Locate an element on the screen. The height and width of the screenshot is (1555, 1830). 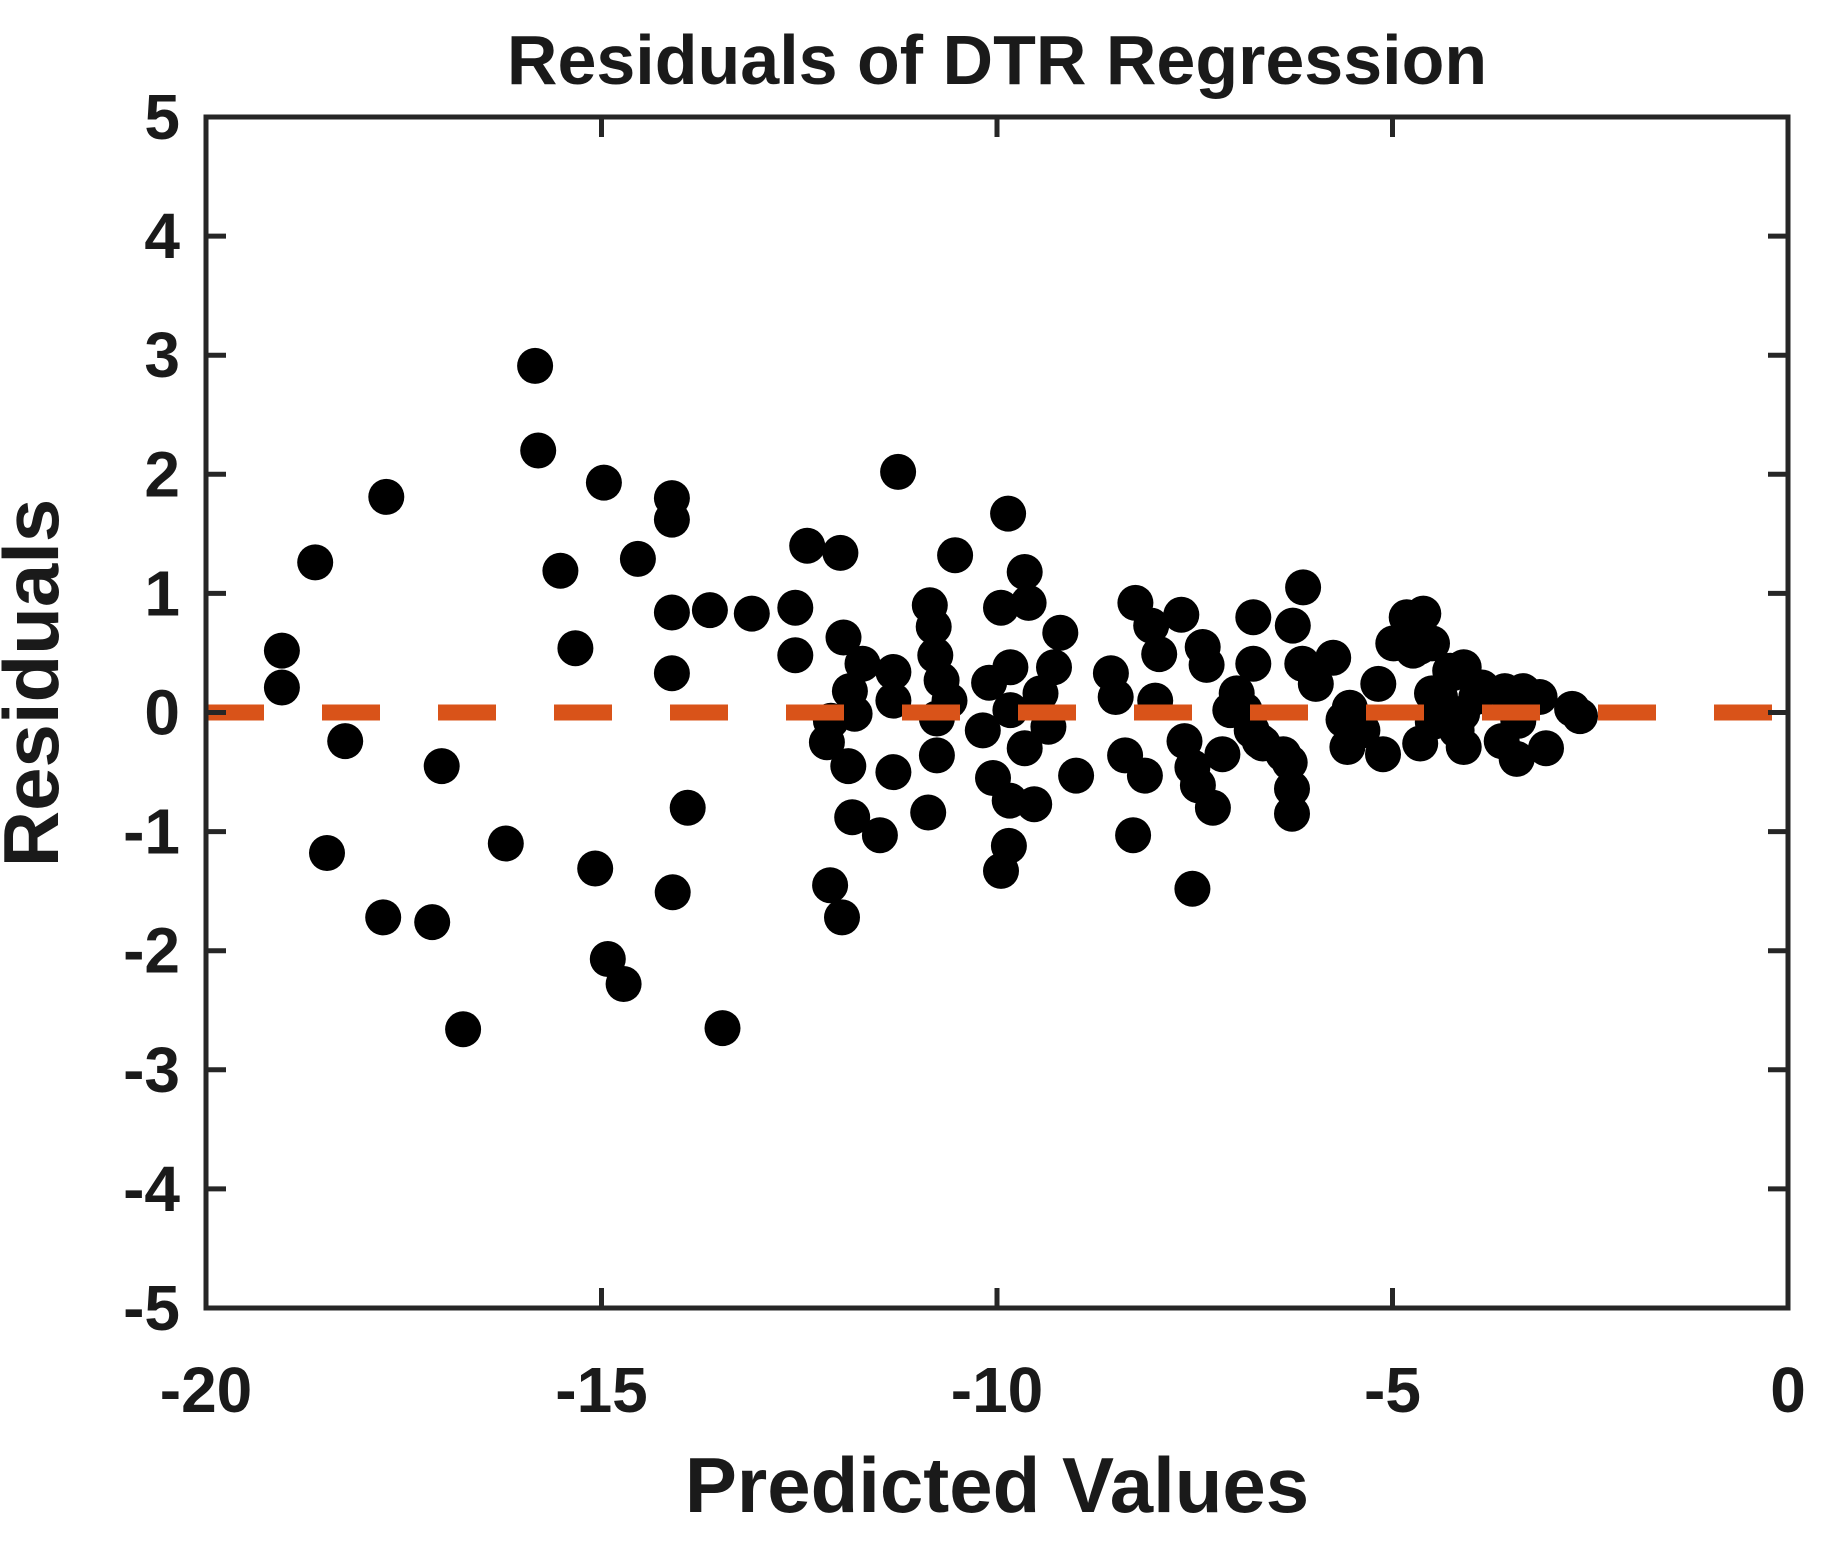
y-tick-label: 2 is located at coordinates (162, 474).